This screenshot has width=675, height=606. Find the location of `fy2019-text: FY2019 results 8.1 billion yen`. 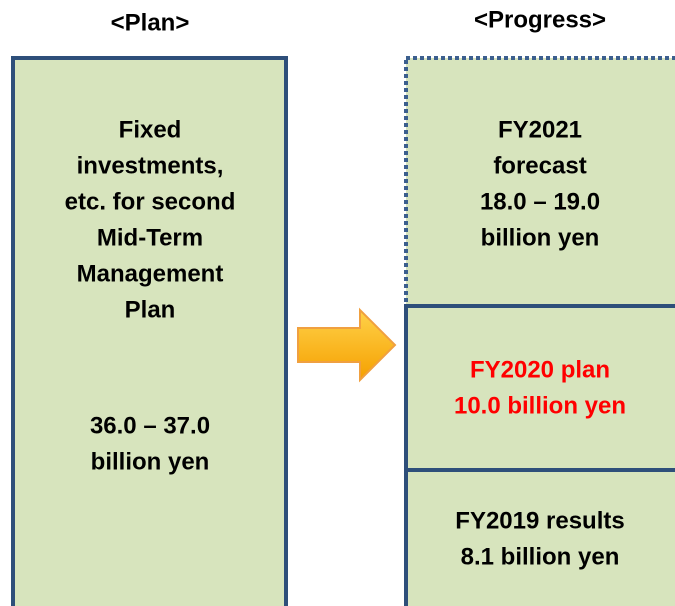

fy2019-text: FY2019 results 8.1 billion yen is located at coordinates (539, 538).